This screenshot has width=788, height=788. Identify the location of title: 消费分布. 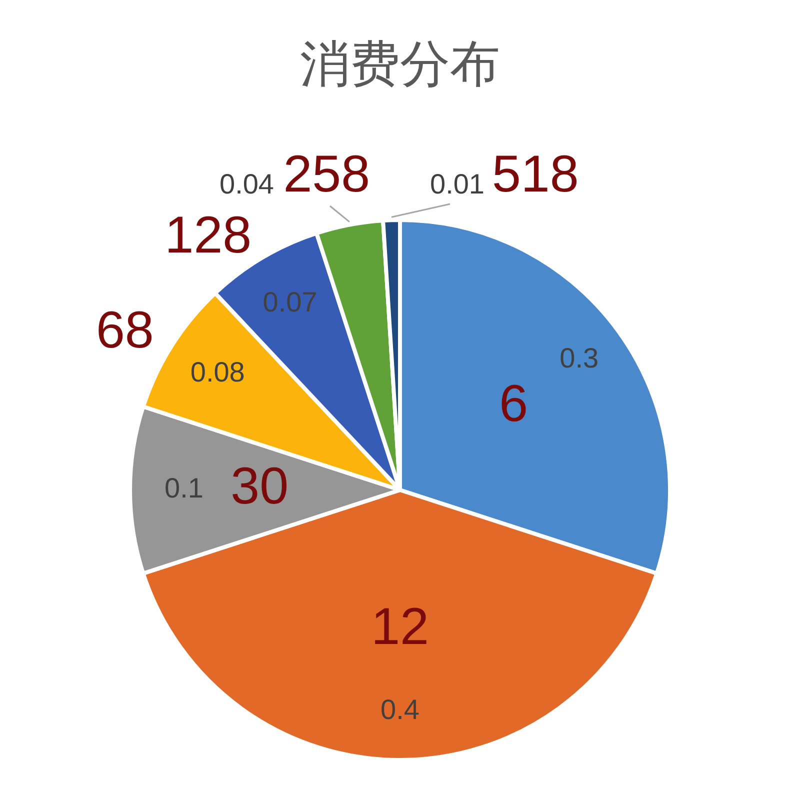
(400, 64).